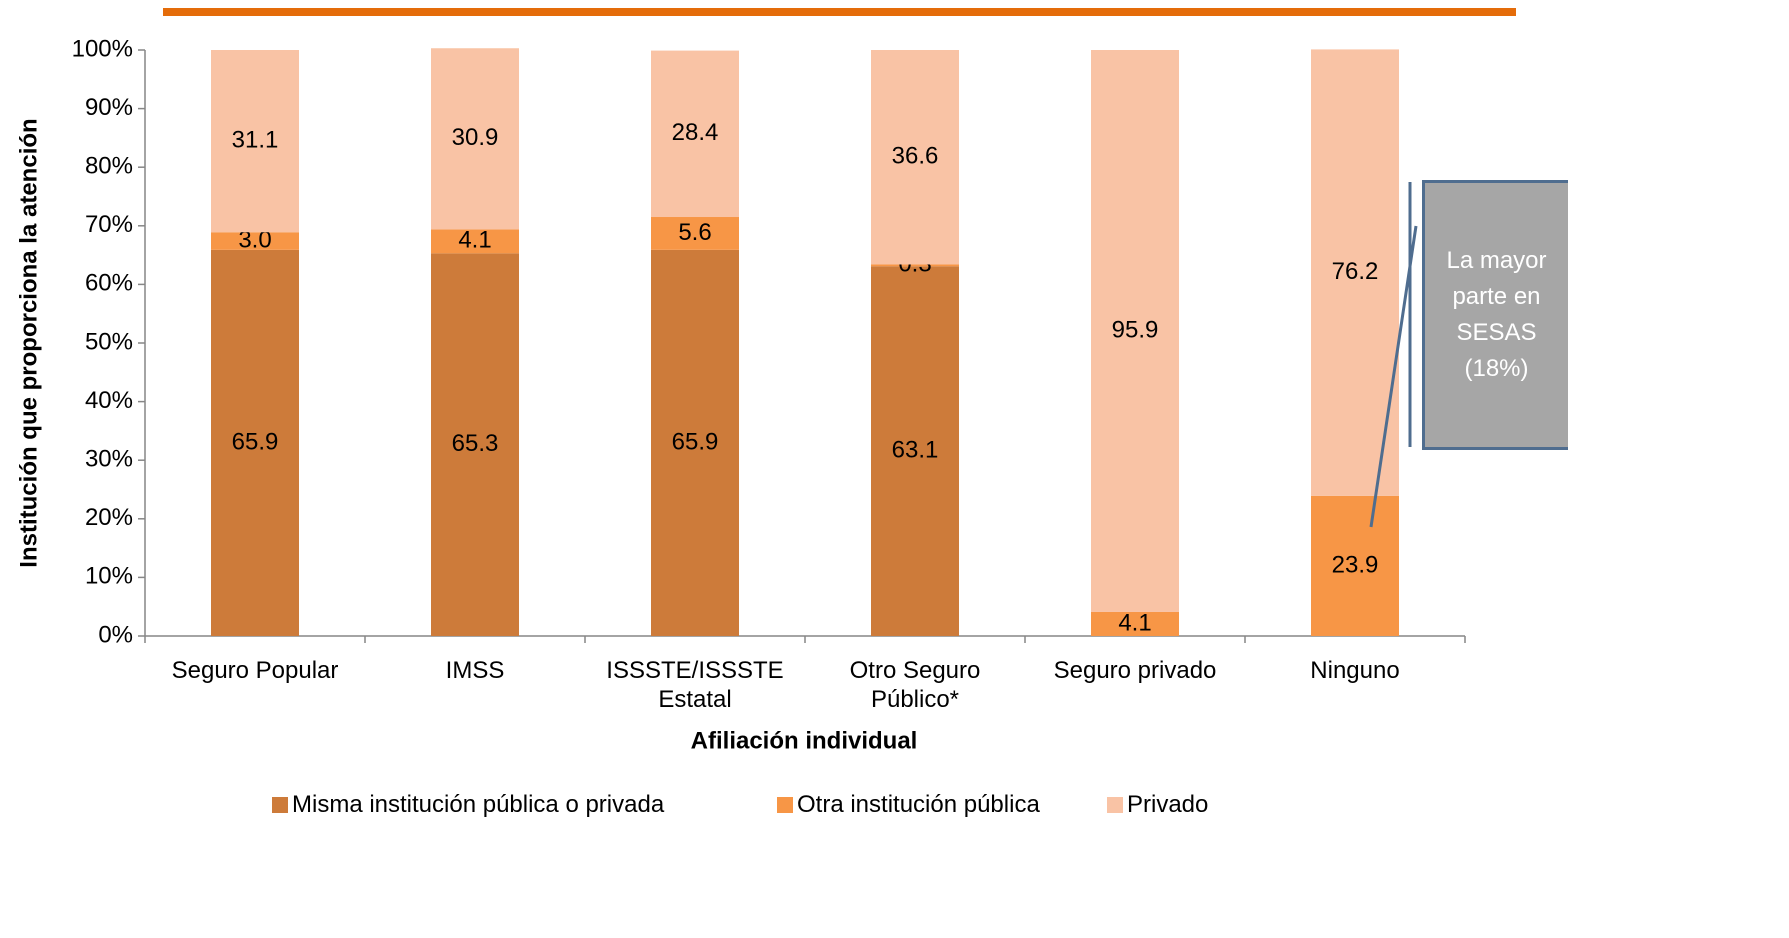 The image size is (1789, 938). Describe the element at coordinates (804, 740) in the screenshot. I see `x-axis-title: Afiliación individual` at that location.